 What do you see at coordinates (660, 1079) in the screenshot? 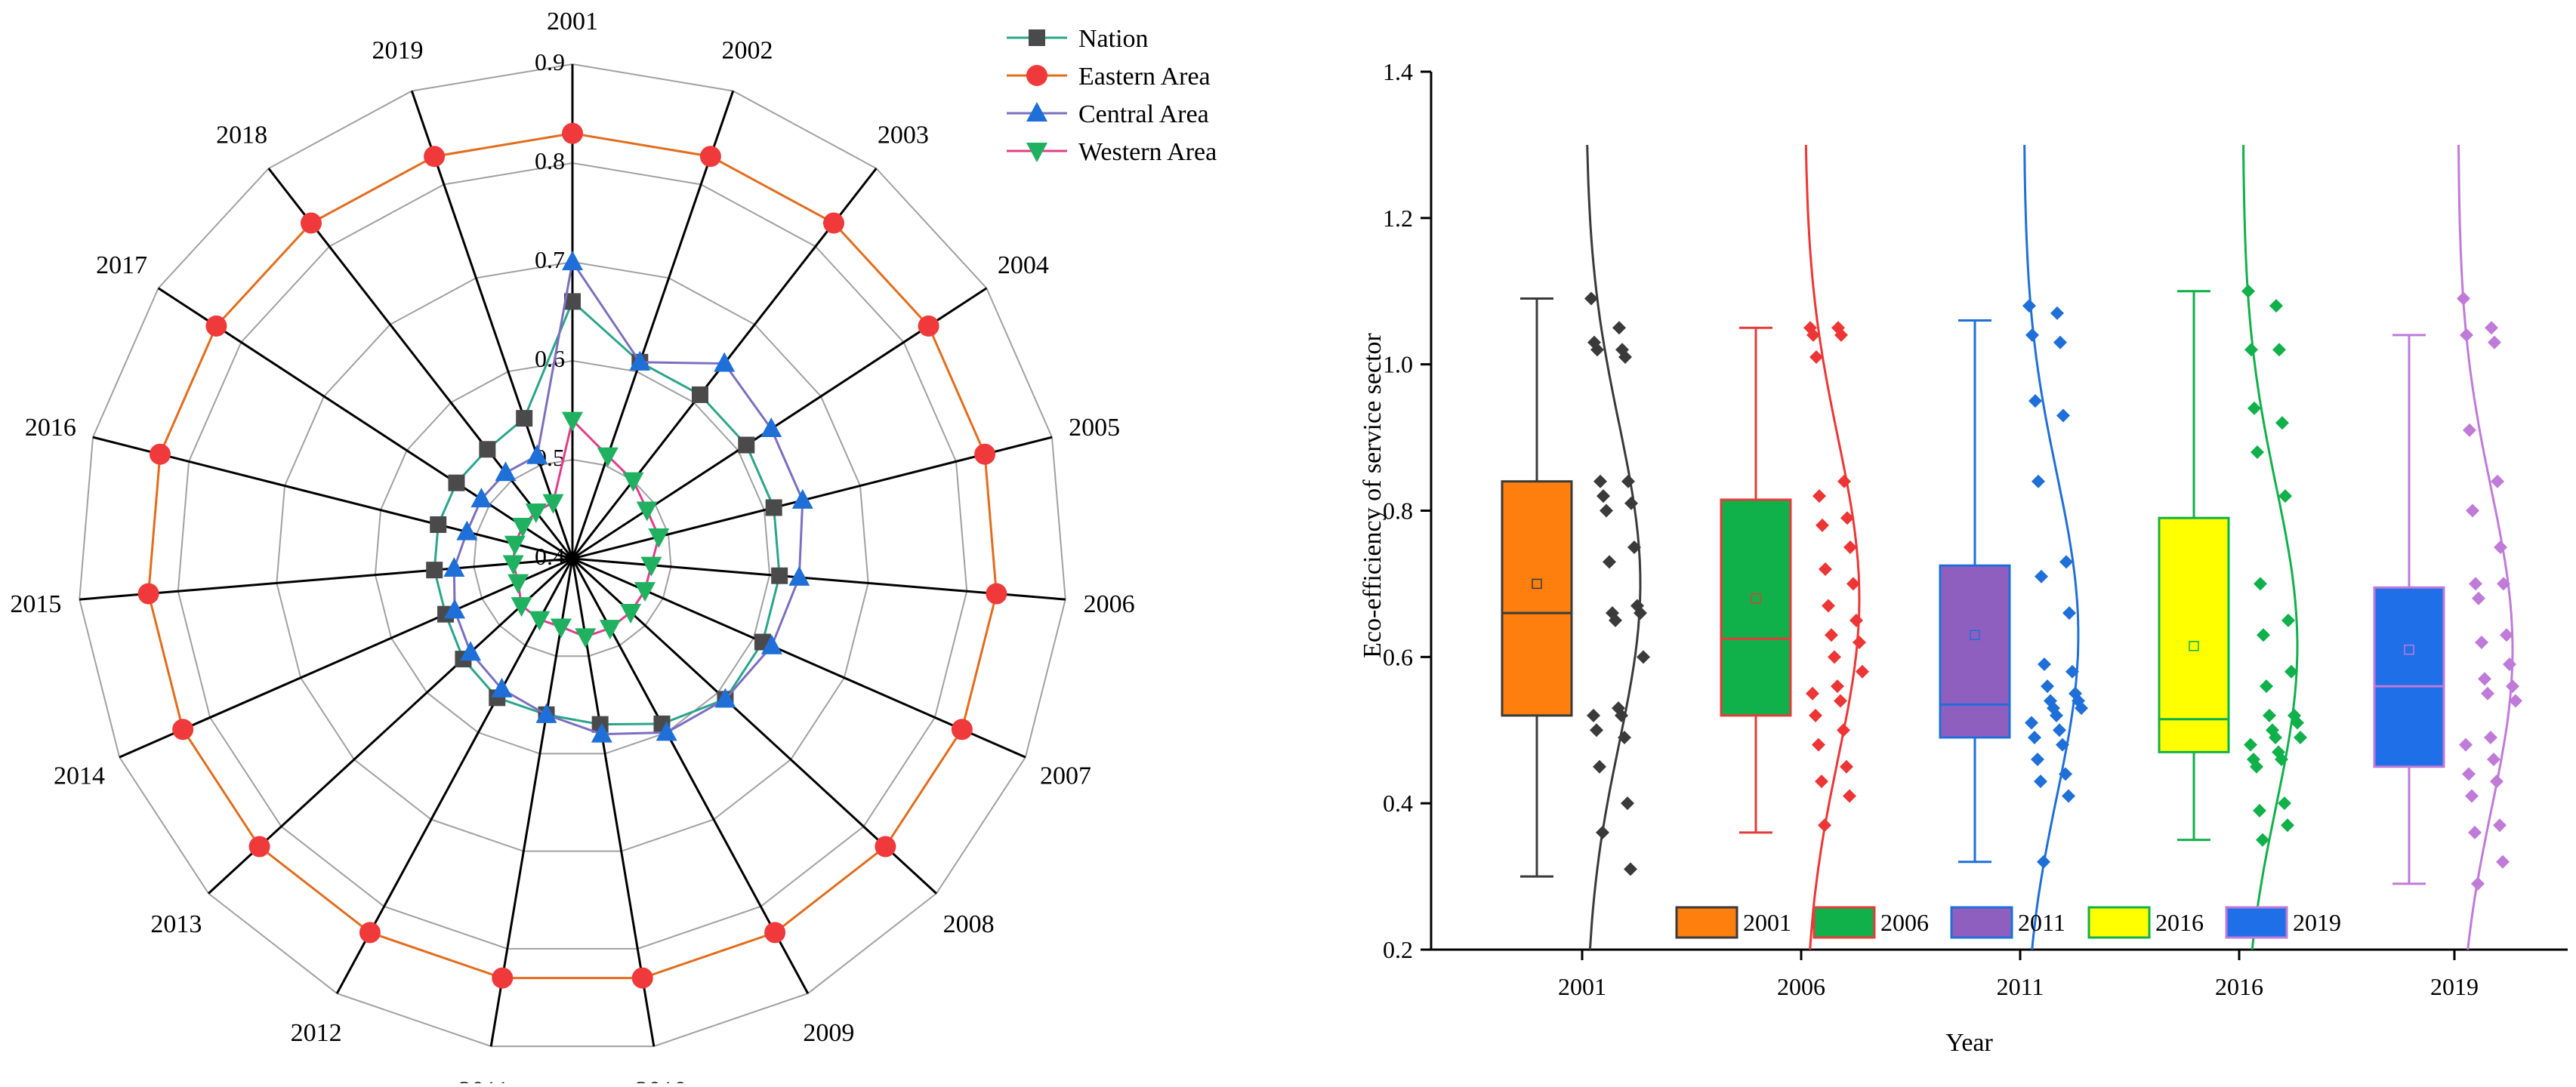
I see `radar-category-label: 2010` at bounding box center [660, 1079].